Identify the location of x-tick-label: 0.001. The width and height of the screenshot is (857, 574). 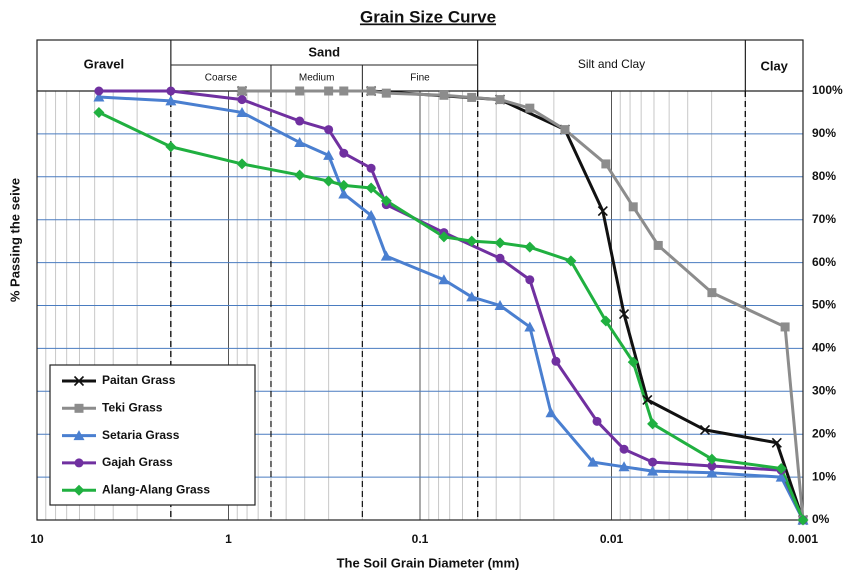
(803, 539).